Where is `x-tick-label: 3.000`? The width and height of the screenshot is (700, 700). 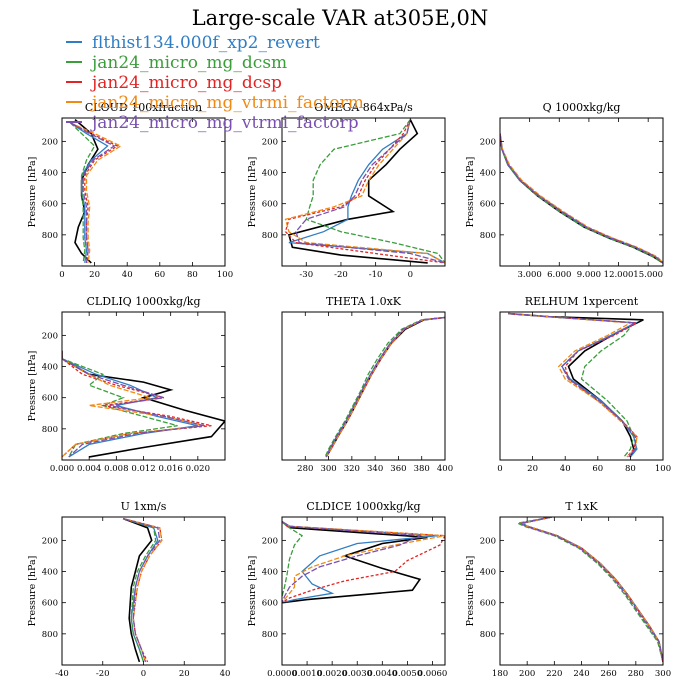 x-tick-label: 3.000 is located at coordinates (529, 275).